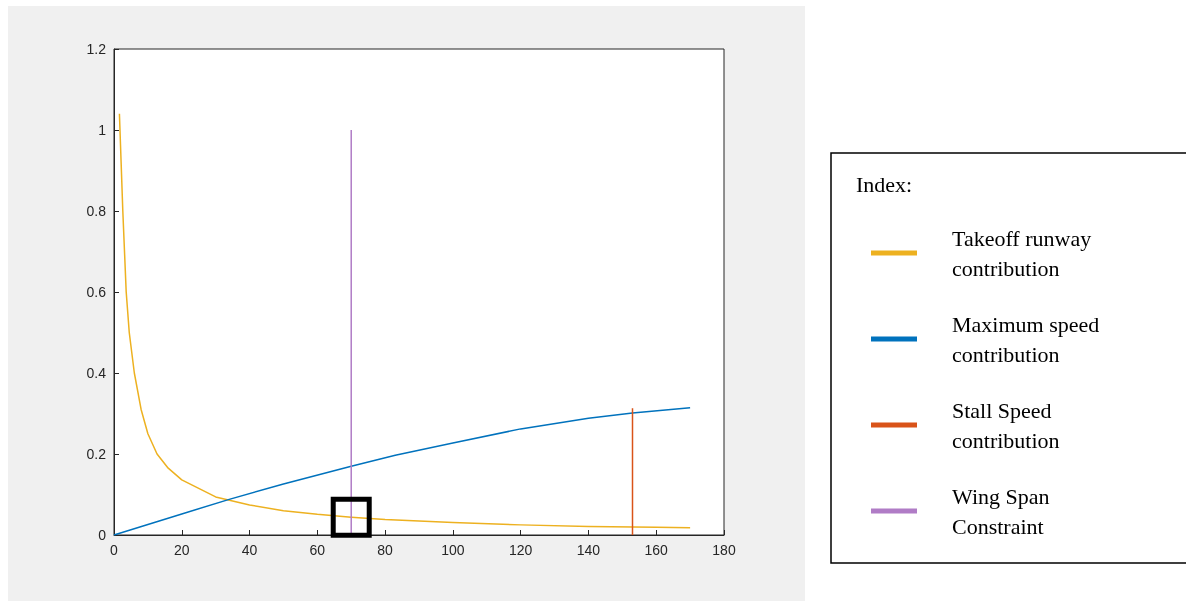 The height and width of the screenshot is (601, 1186). Describe the element at coordinates (249, 550) in the screenshot. I see `x-tick-label: 40` at that location.